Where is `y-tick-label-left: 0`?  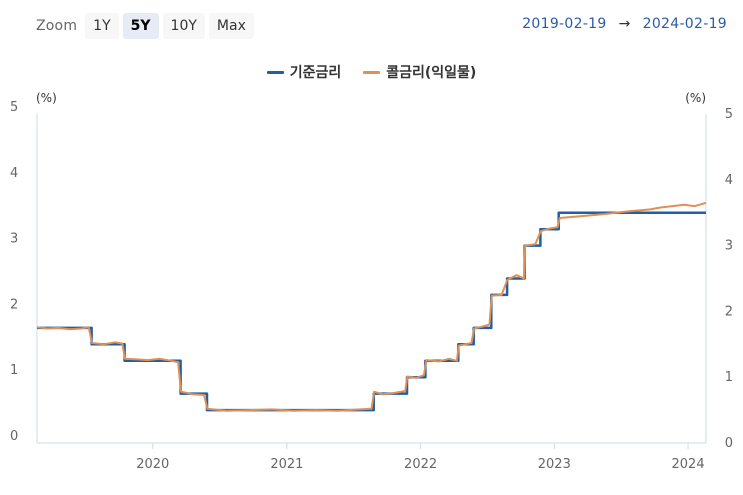 y-tick-label-left: 0 is located at coordinates (14, 436).